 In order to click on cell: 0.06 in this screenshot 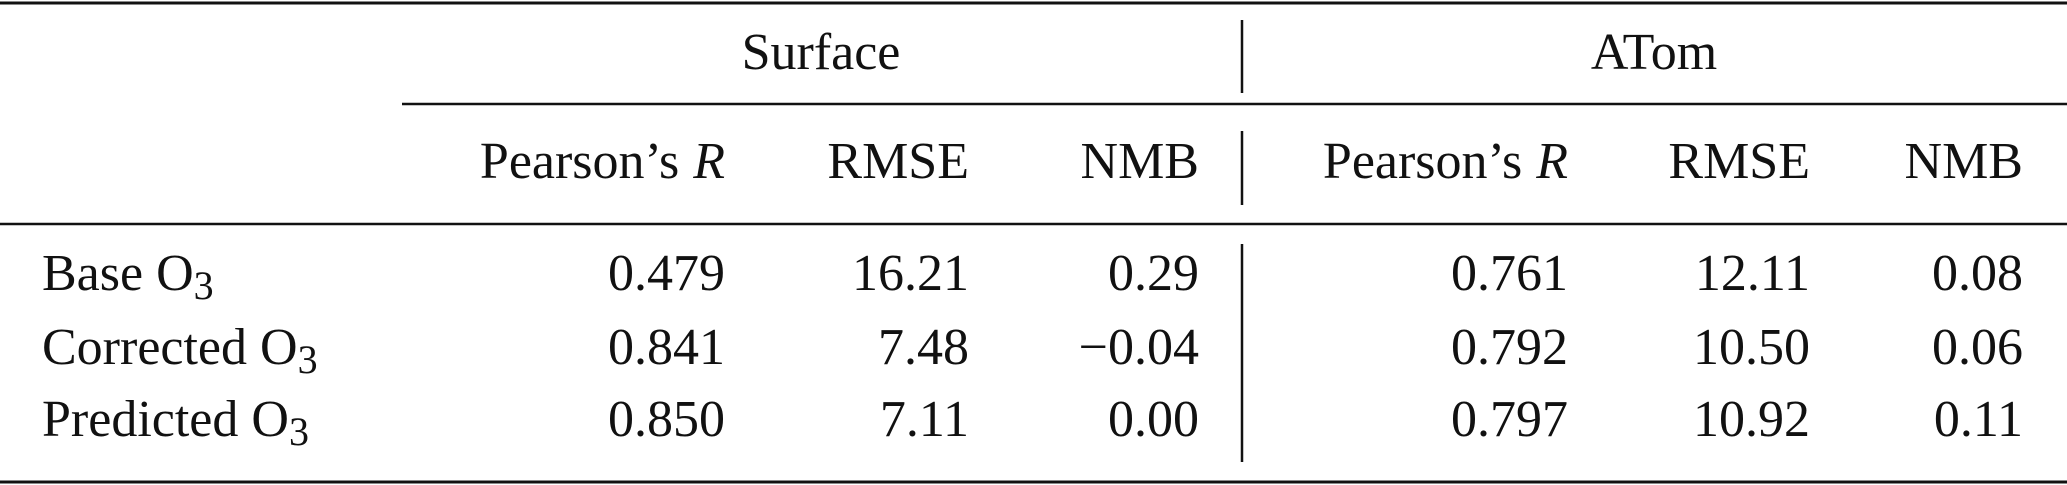, I will do `click(1977, 347)`.